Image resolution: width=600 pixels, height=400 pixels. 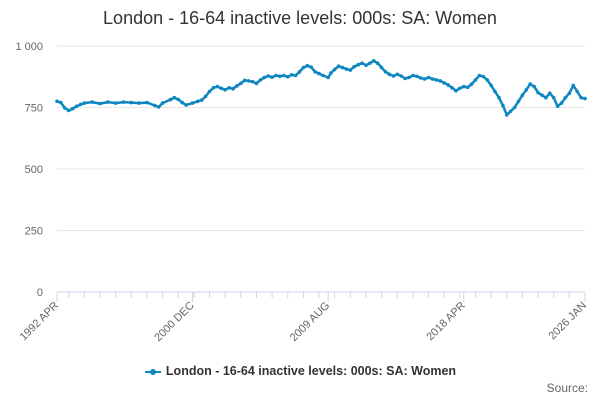 I want to click on y-axis-ticks: 0 250 500 750 1 000, so click(x=29, y=170).